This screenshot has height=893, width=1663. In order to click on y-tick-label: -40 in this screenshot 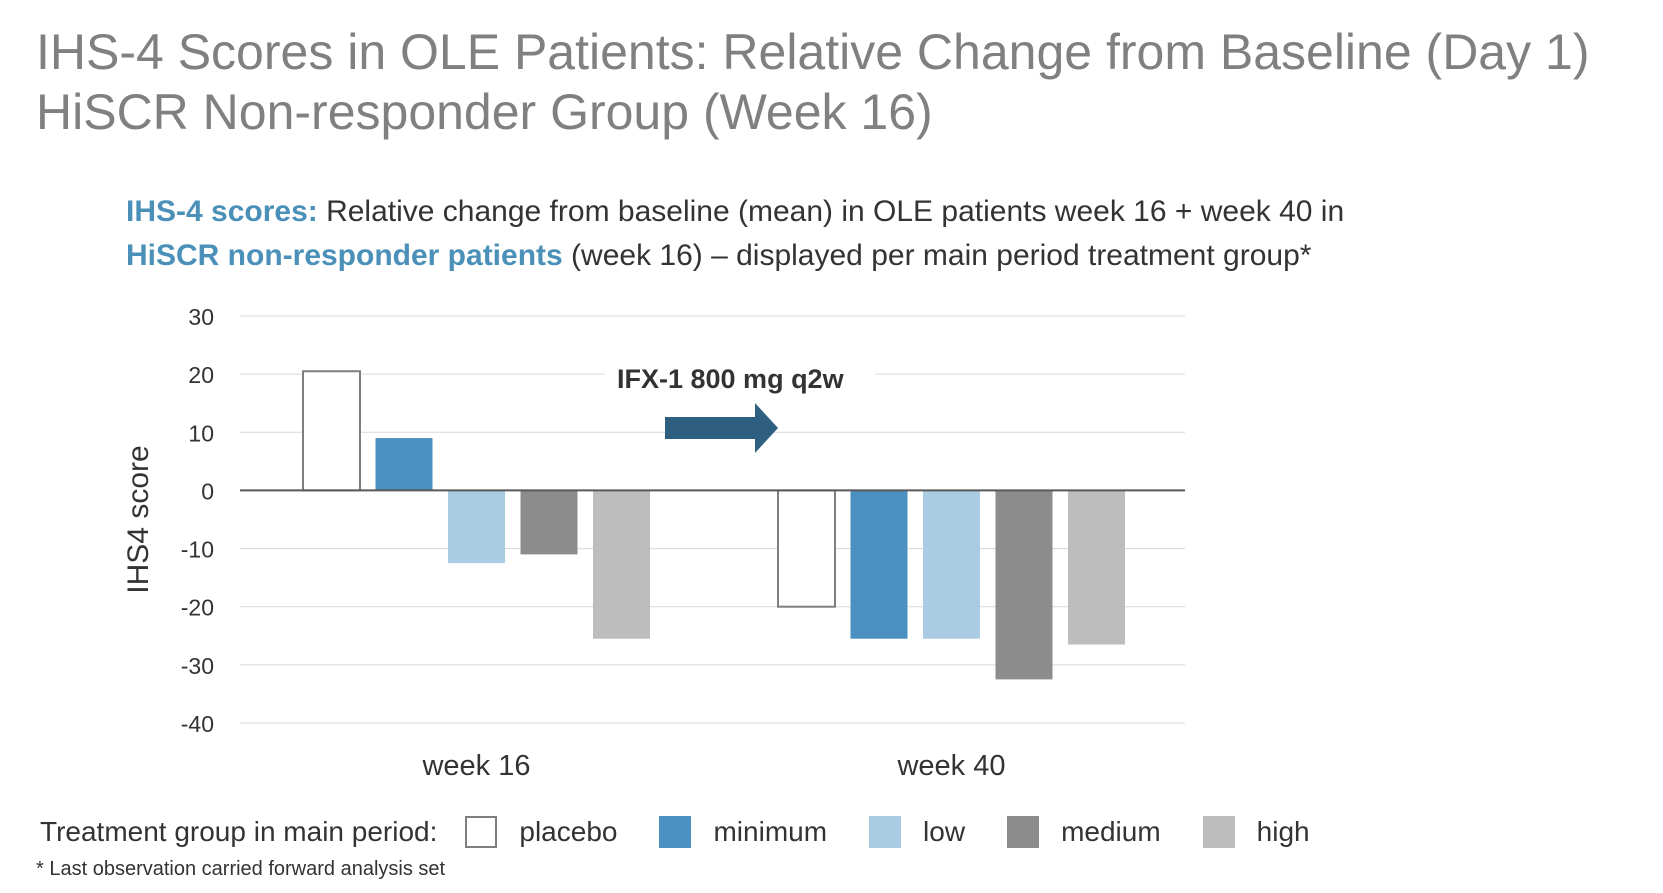, I will do `click(197, 724)`.